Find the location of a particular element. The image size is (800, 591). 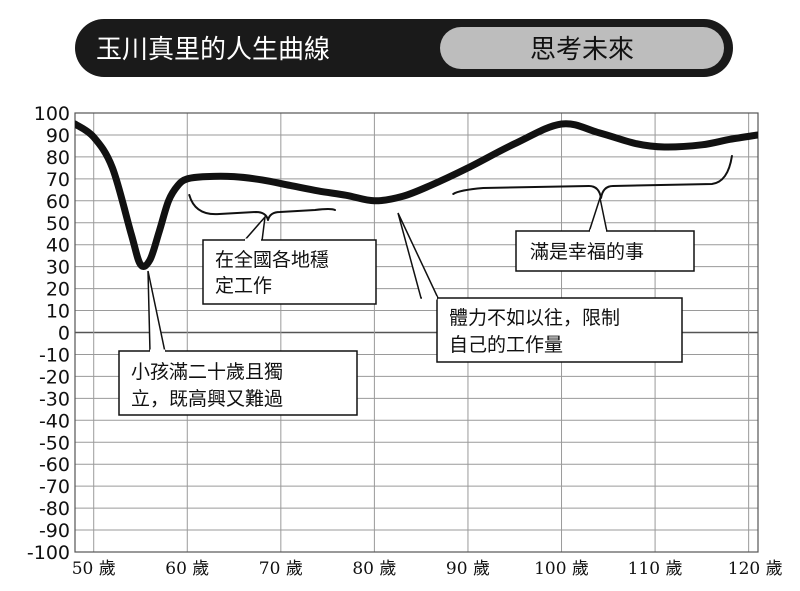

y-tick-label: -20 is located at coordinates (54, 377).